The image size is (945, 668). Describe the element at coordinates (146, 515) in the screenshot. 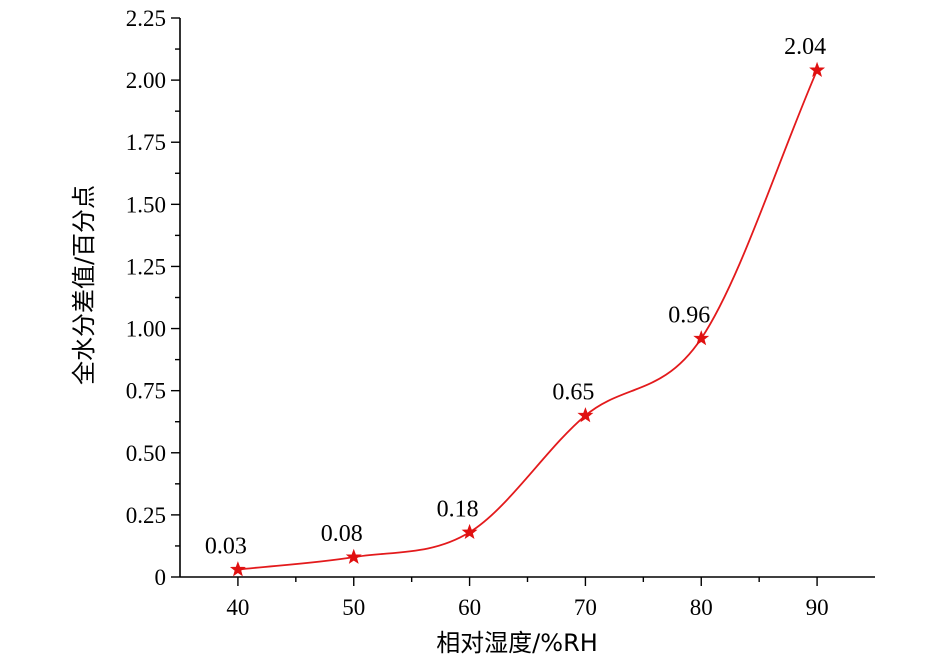

I see `y-tick-label: 0.25` at that location.